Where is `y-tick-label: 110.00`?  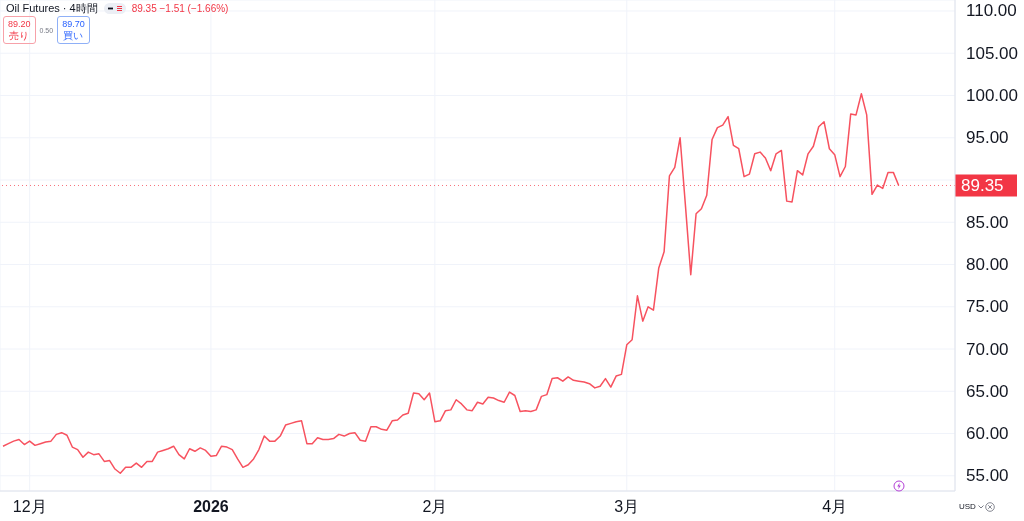 y-tick-label: 110.00 is located at coordinates (991, 11).